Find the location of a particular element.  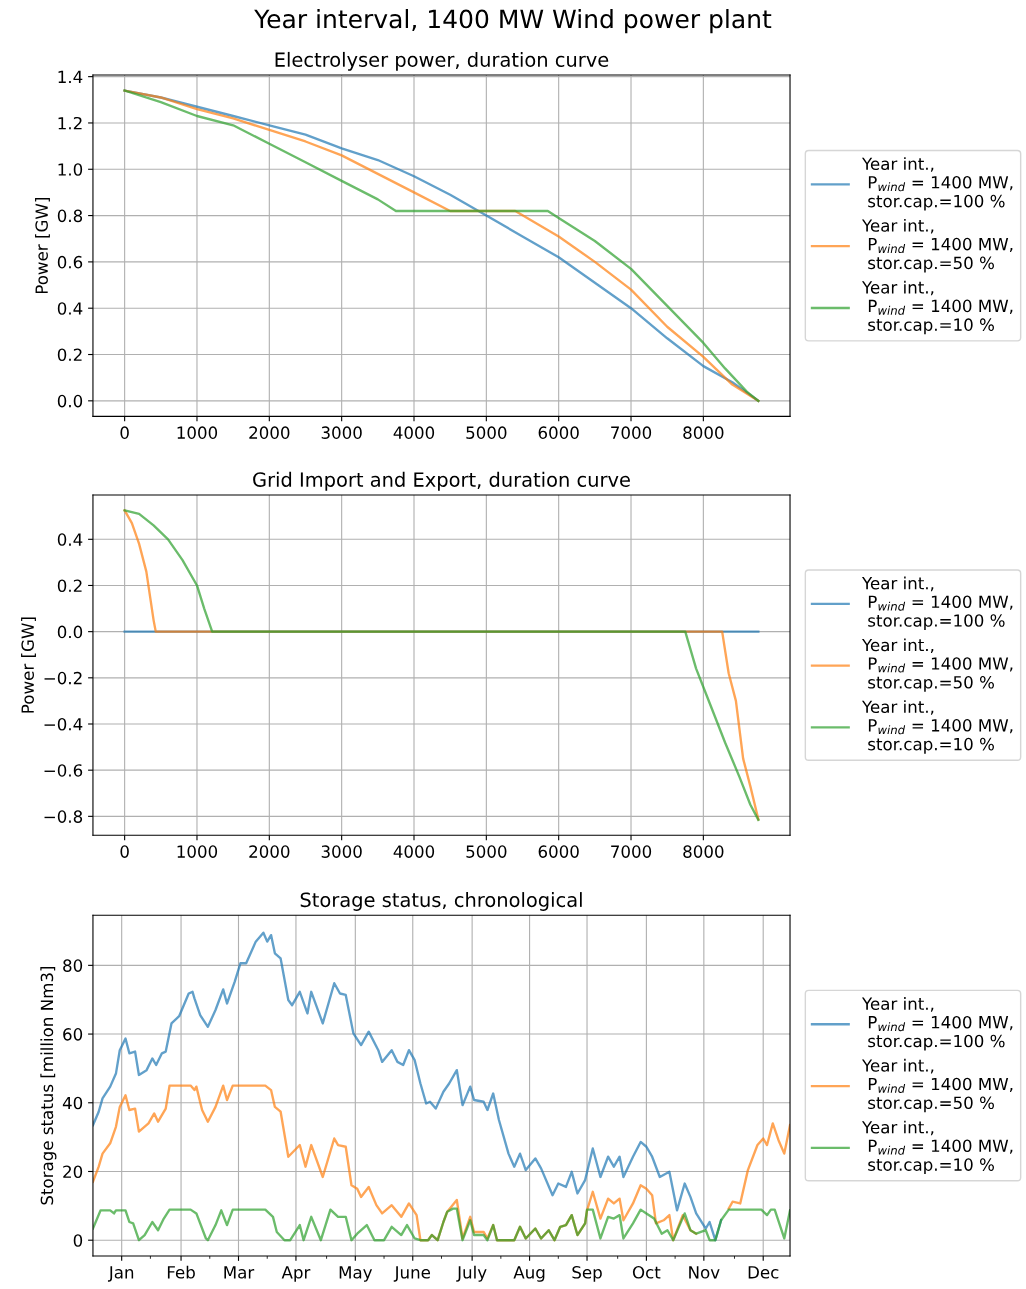

y-tick-label: 40 is located at coordinates (72, 1103).